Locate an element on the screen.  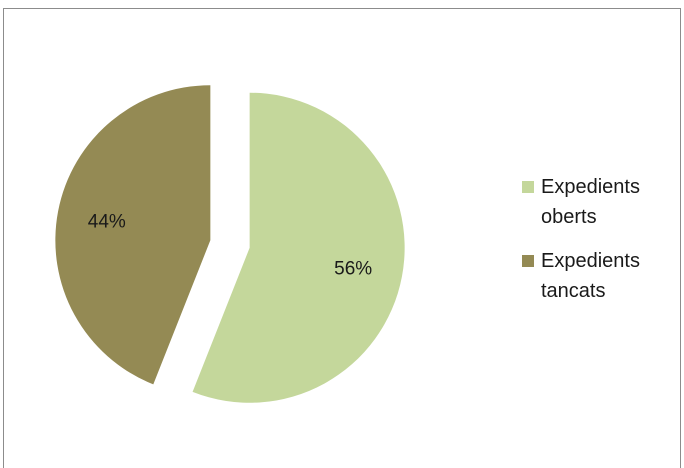
slice-tancats is located at coordinates (133, 235).